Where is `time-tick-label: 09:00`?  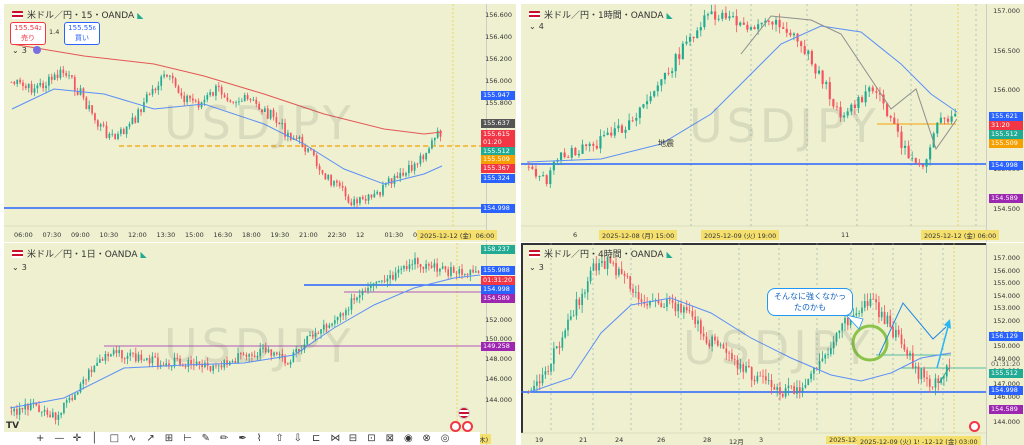 time-tick-label: 09:00 is located at coordinates (80, 235).